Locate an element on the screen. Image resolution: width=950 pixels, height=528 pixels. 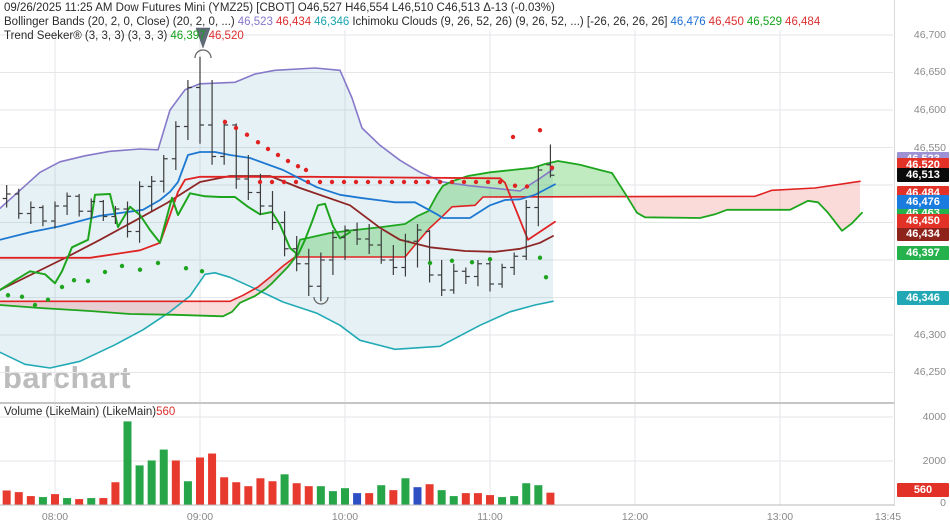
down-arrow-annotation-icon is located at coordinates (203, 38).